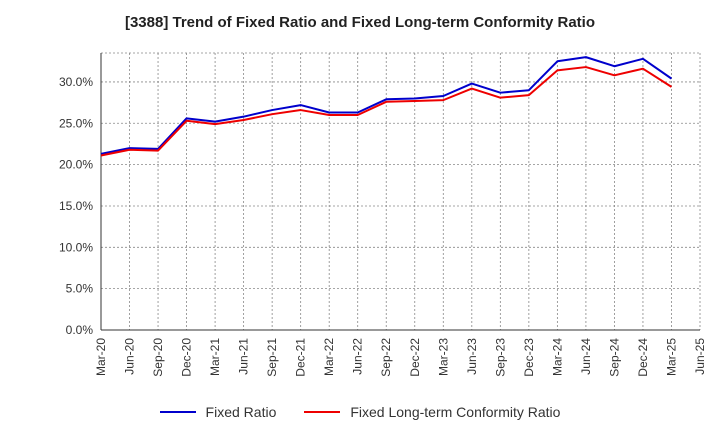 Image resolution: width=720 pixels, height=440 pixels. Describe the element at coordinates (557, 357) in the screenshot. I see `x-tick-label: Mar-24` at that location.